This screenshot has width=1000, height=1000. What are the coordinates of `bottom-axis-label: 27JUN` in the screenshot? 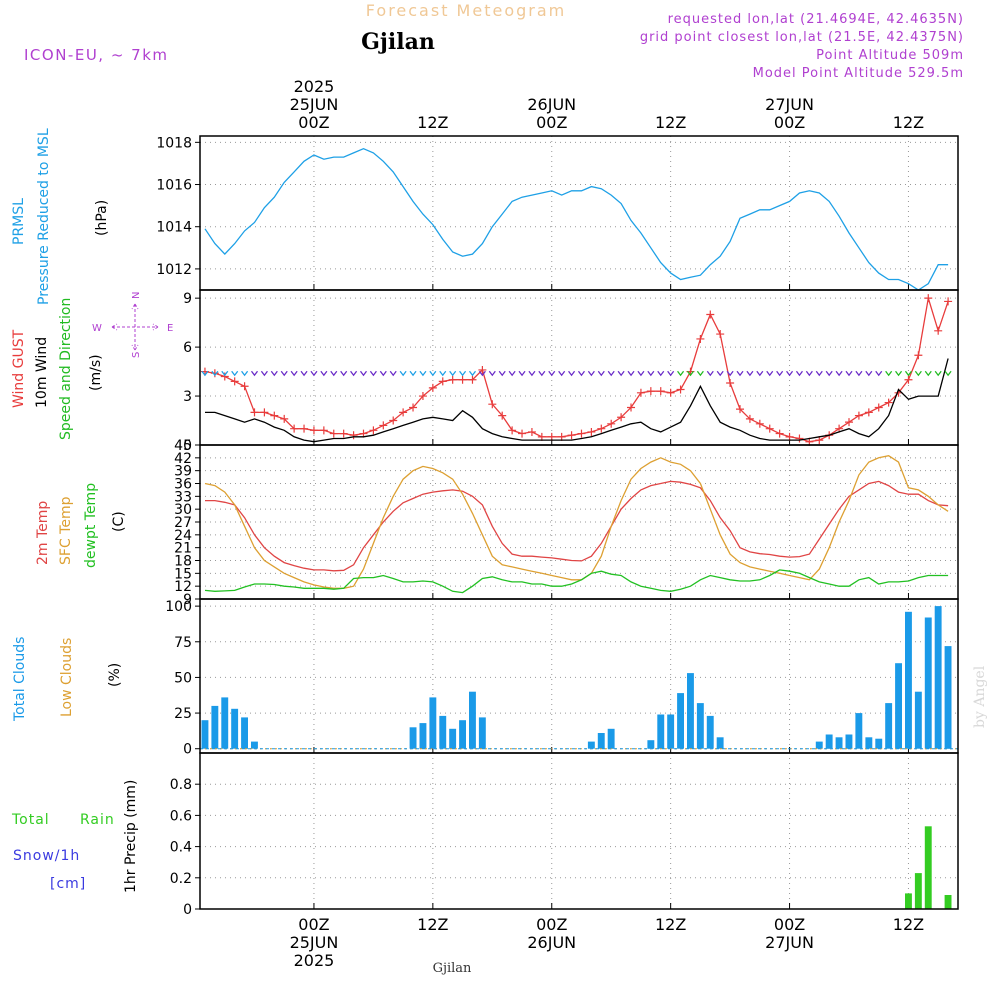 It's located at (789, 942).